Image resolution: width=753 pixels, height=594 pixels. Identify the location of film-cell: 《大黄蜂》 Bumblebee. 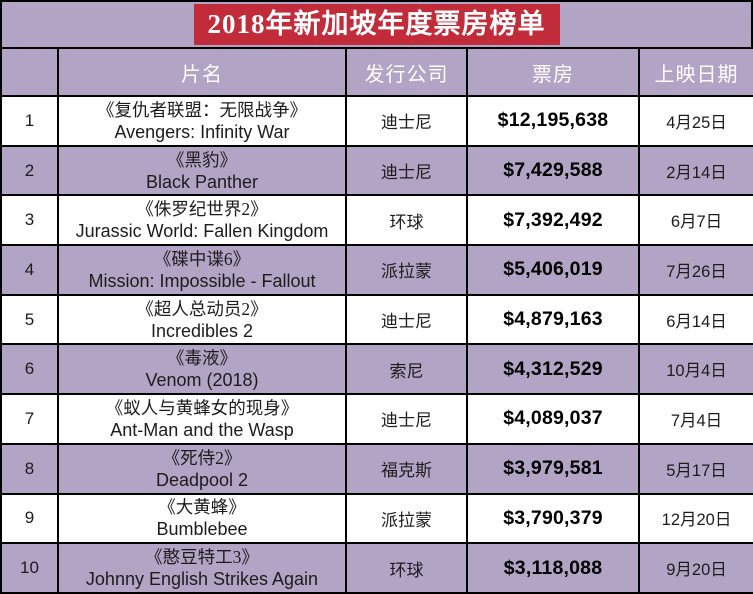
(202, 518).